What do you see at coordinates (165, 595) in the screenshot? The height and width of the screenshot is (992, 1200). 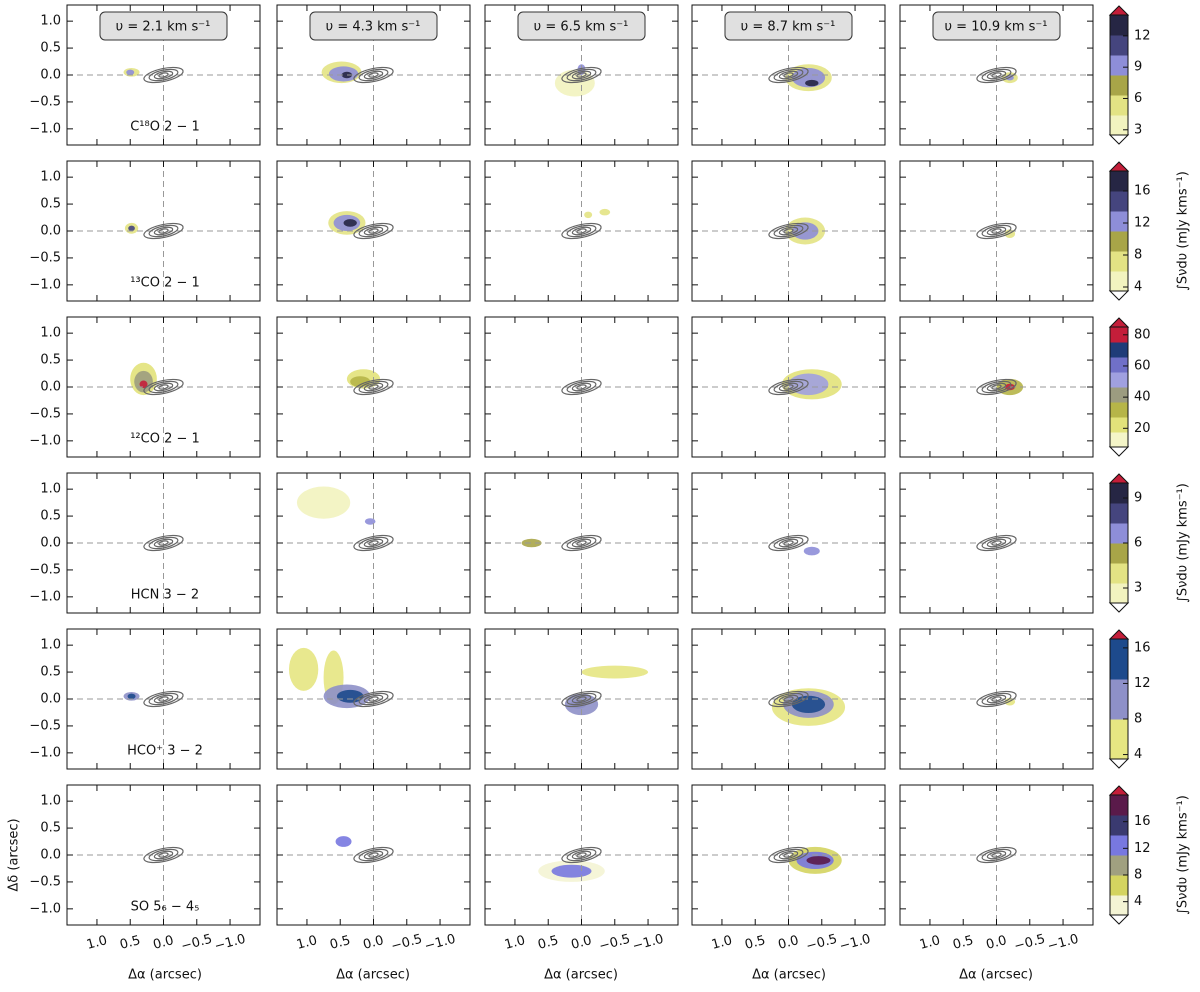 I see `line-label: HCN 3 − 2` at bounding box center [165, 595].